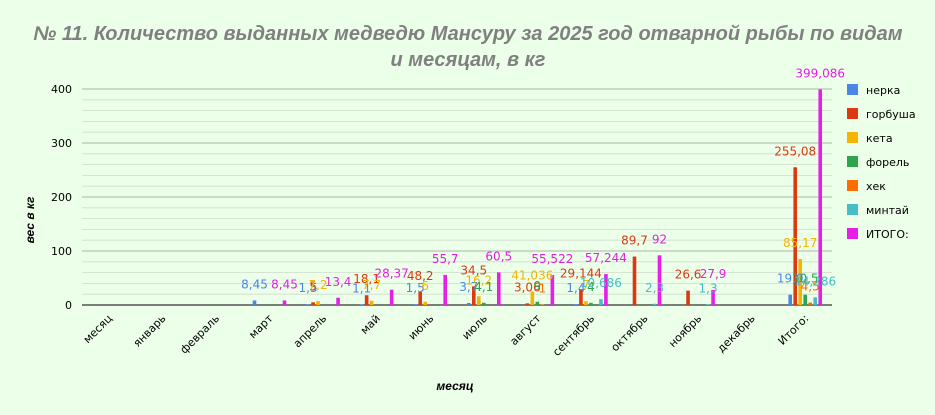  Describe the element at coordinates (261, 327) in the screenshot. I see `x-tick-label: март` at that location.